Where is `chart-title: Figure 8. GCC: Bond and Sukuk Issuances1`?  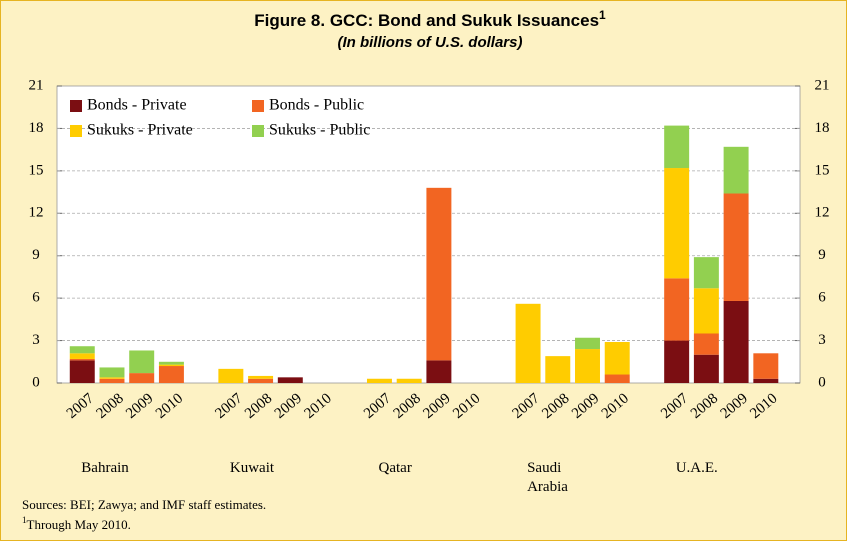
chart-title: Figure 8. GCC: Bond and Sukuk Issuances1 is located at coordinates (430, 19).